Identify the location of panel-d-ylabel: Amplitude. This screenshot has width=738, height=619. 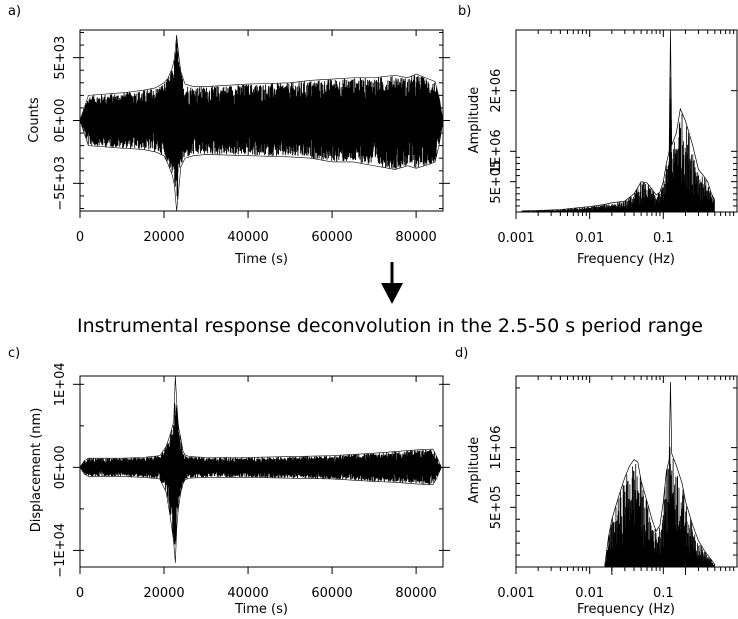
(474, 470).